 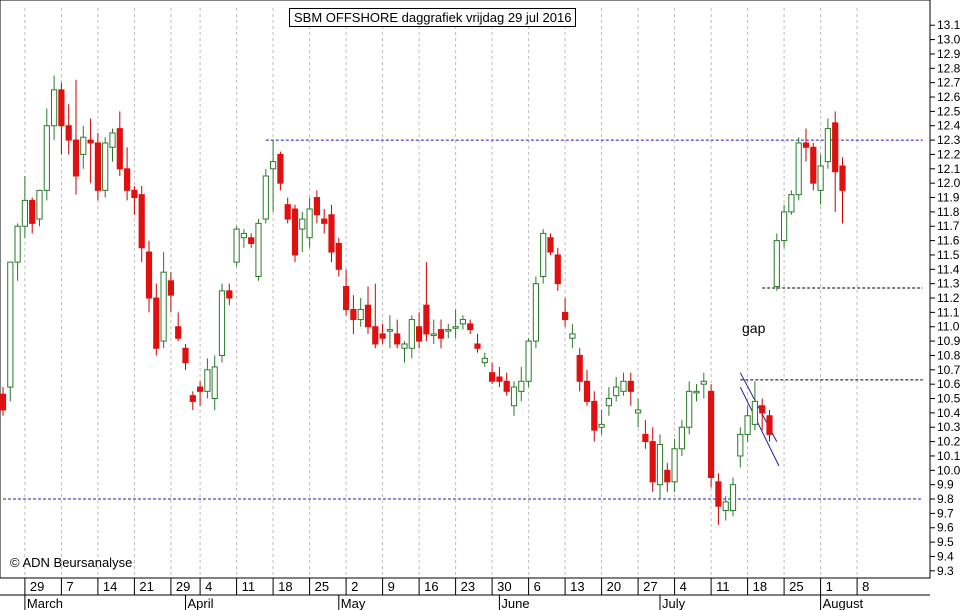 I want to click on x-tick-label: 25, so click(x=322, y=586).